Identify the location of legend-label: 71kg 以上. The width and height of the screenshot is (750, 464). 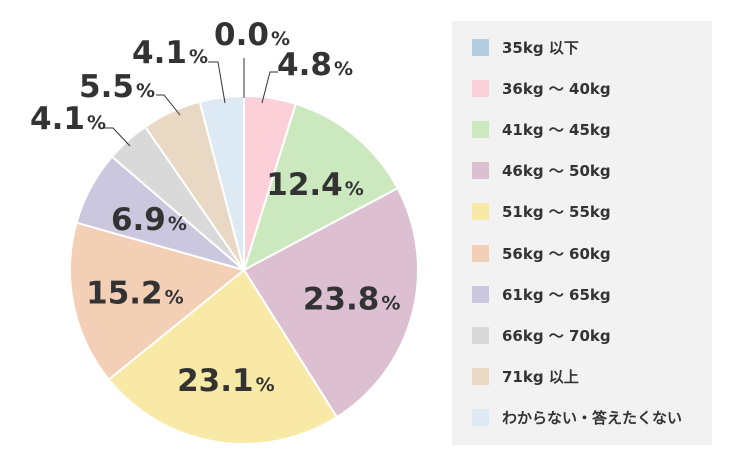
(540, 377).